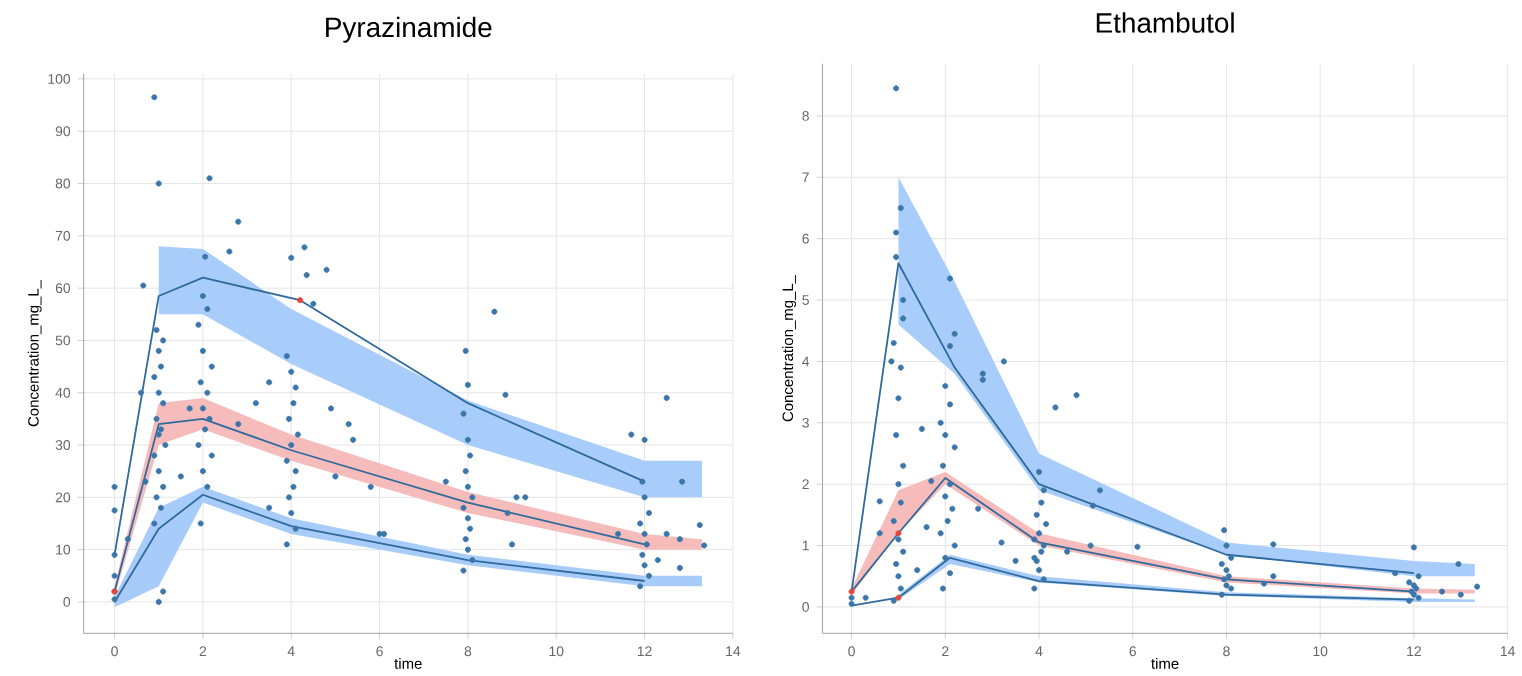 The height and width of the screenshot is (676, 1522). What do you see at coordinates (1165, 23) in the screenshot?
I see `chart-title: Ethambutol` at bounding box center [1165, 23].